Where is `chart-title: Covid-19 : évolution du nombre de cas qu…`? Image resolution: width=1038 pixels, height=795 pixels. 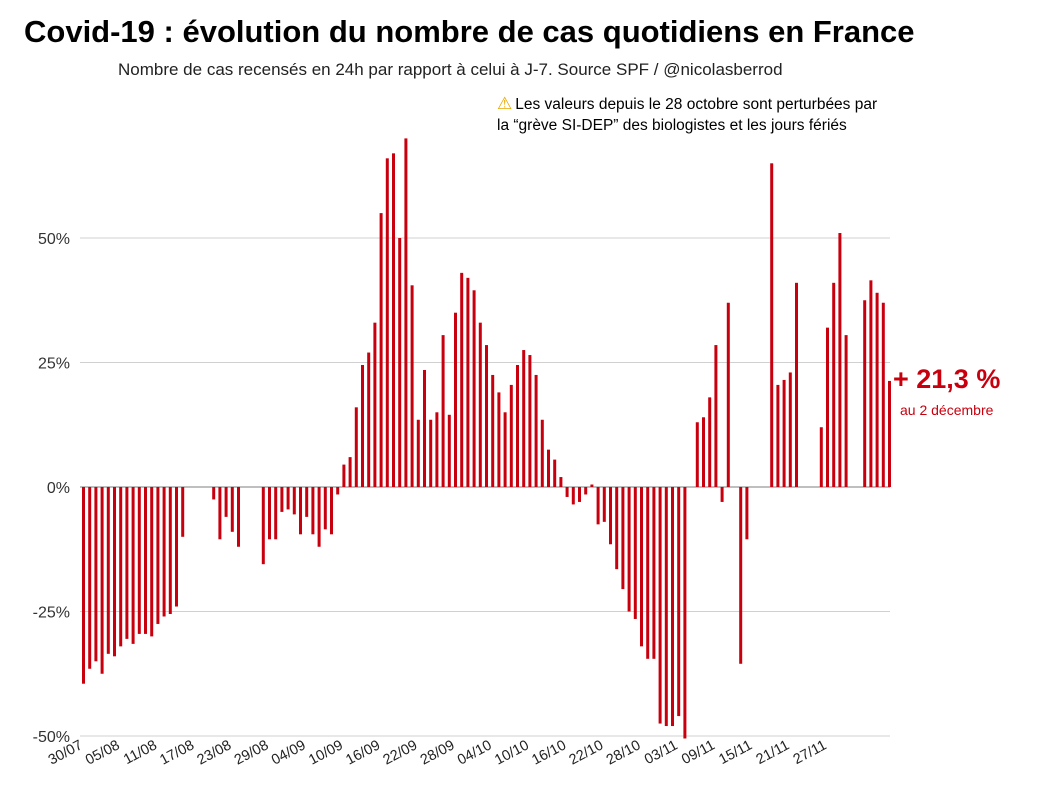 chart-title: Covid-19 : évolution du nombre de cas qu… is located at coordinates (469, 31).